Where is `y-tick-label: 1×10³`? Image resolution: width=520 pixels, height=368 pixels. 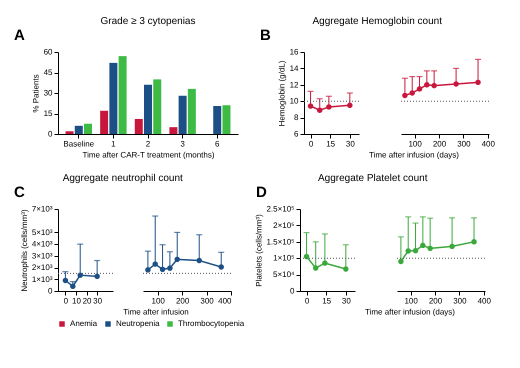 y-tick-label: 1×10³ is located at coordinates (42, 279).